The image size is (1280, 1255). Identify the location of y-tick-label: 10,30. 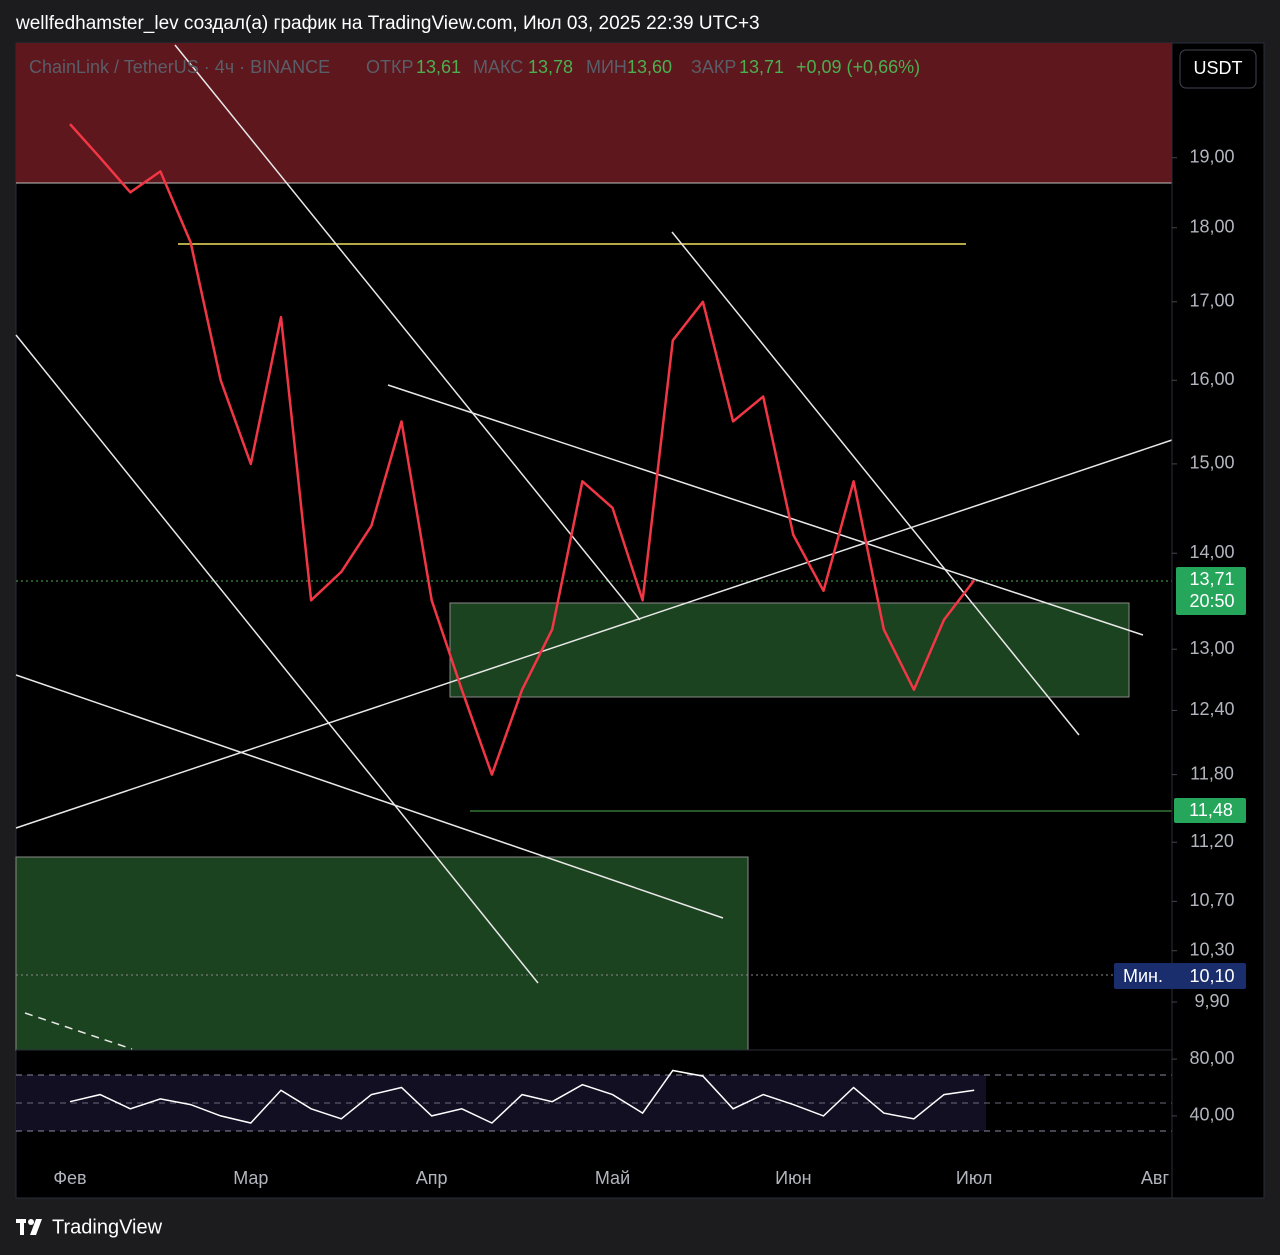
(1211, 949).